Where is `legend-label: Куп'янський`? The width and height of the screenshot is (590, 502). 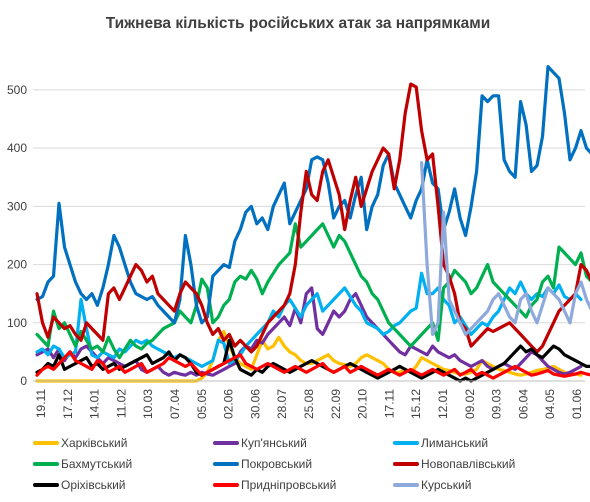 legend-label: Куп'янський is located at coordinates (274, 443).